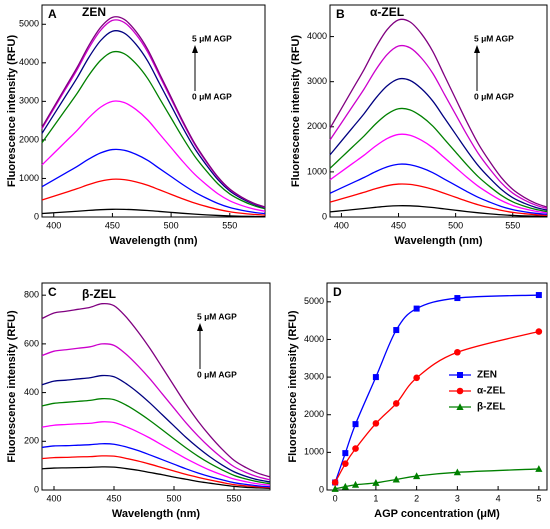 The height and width of the screenshot is (529, 550). Describe the element at coordinates (457, 498) in the screenshot. I see `x-tick-label: 3` at that location.